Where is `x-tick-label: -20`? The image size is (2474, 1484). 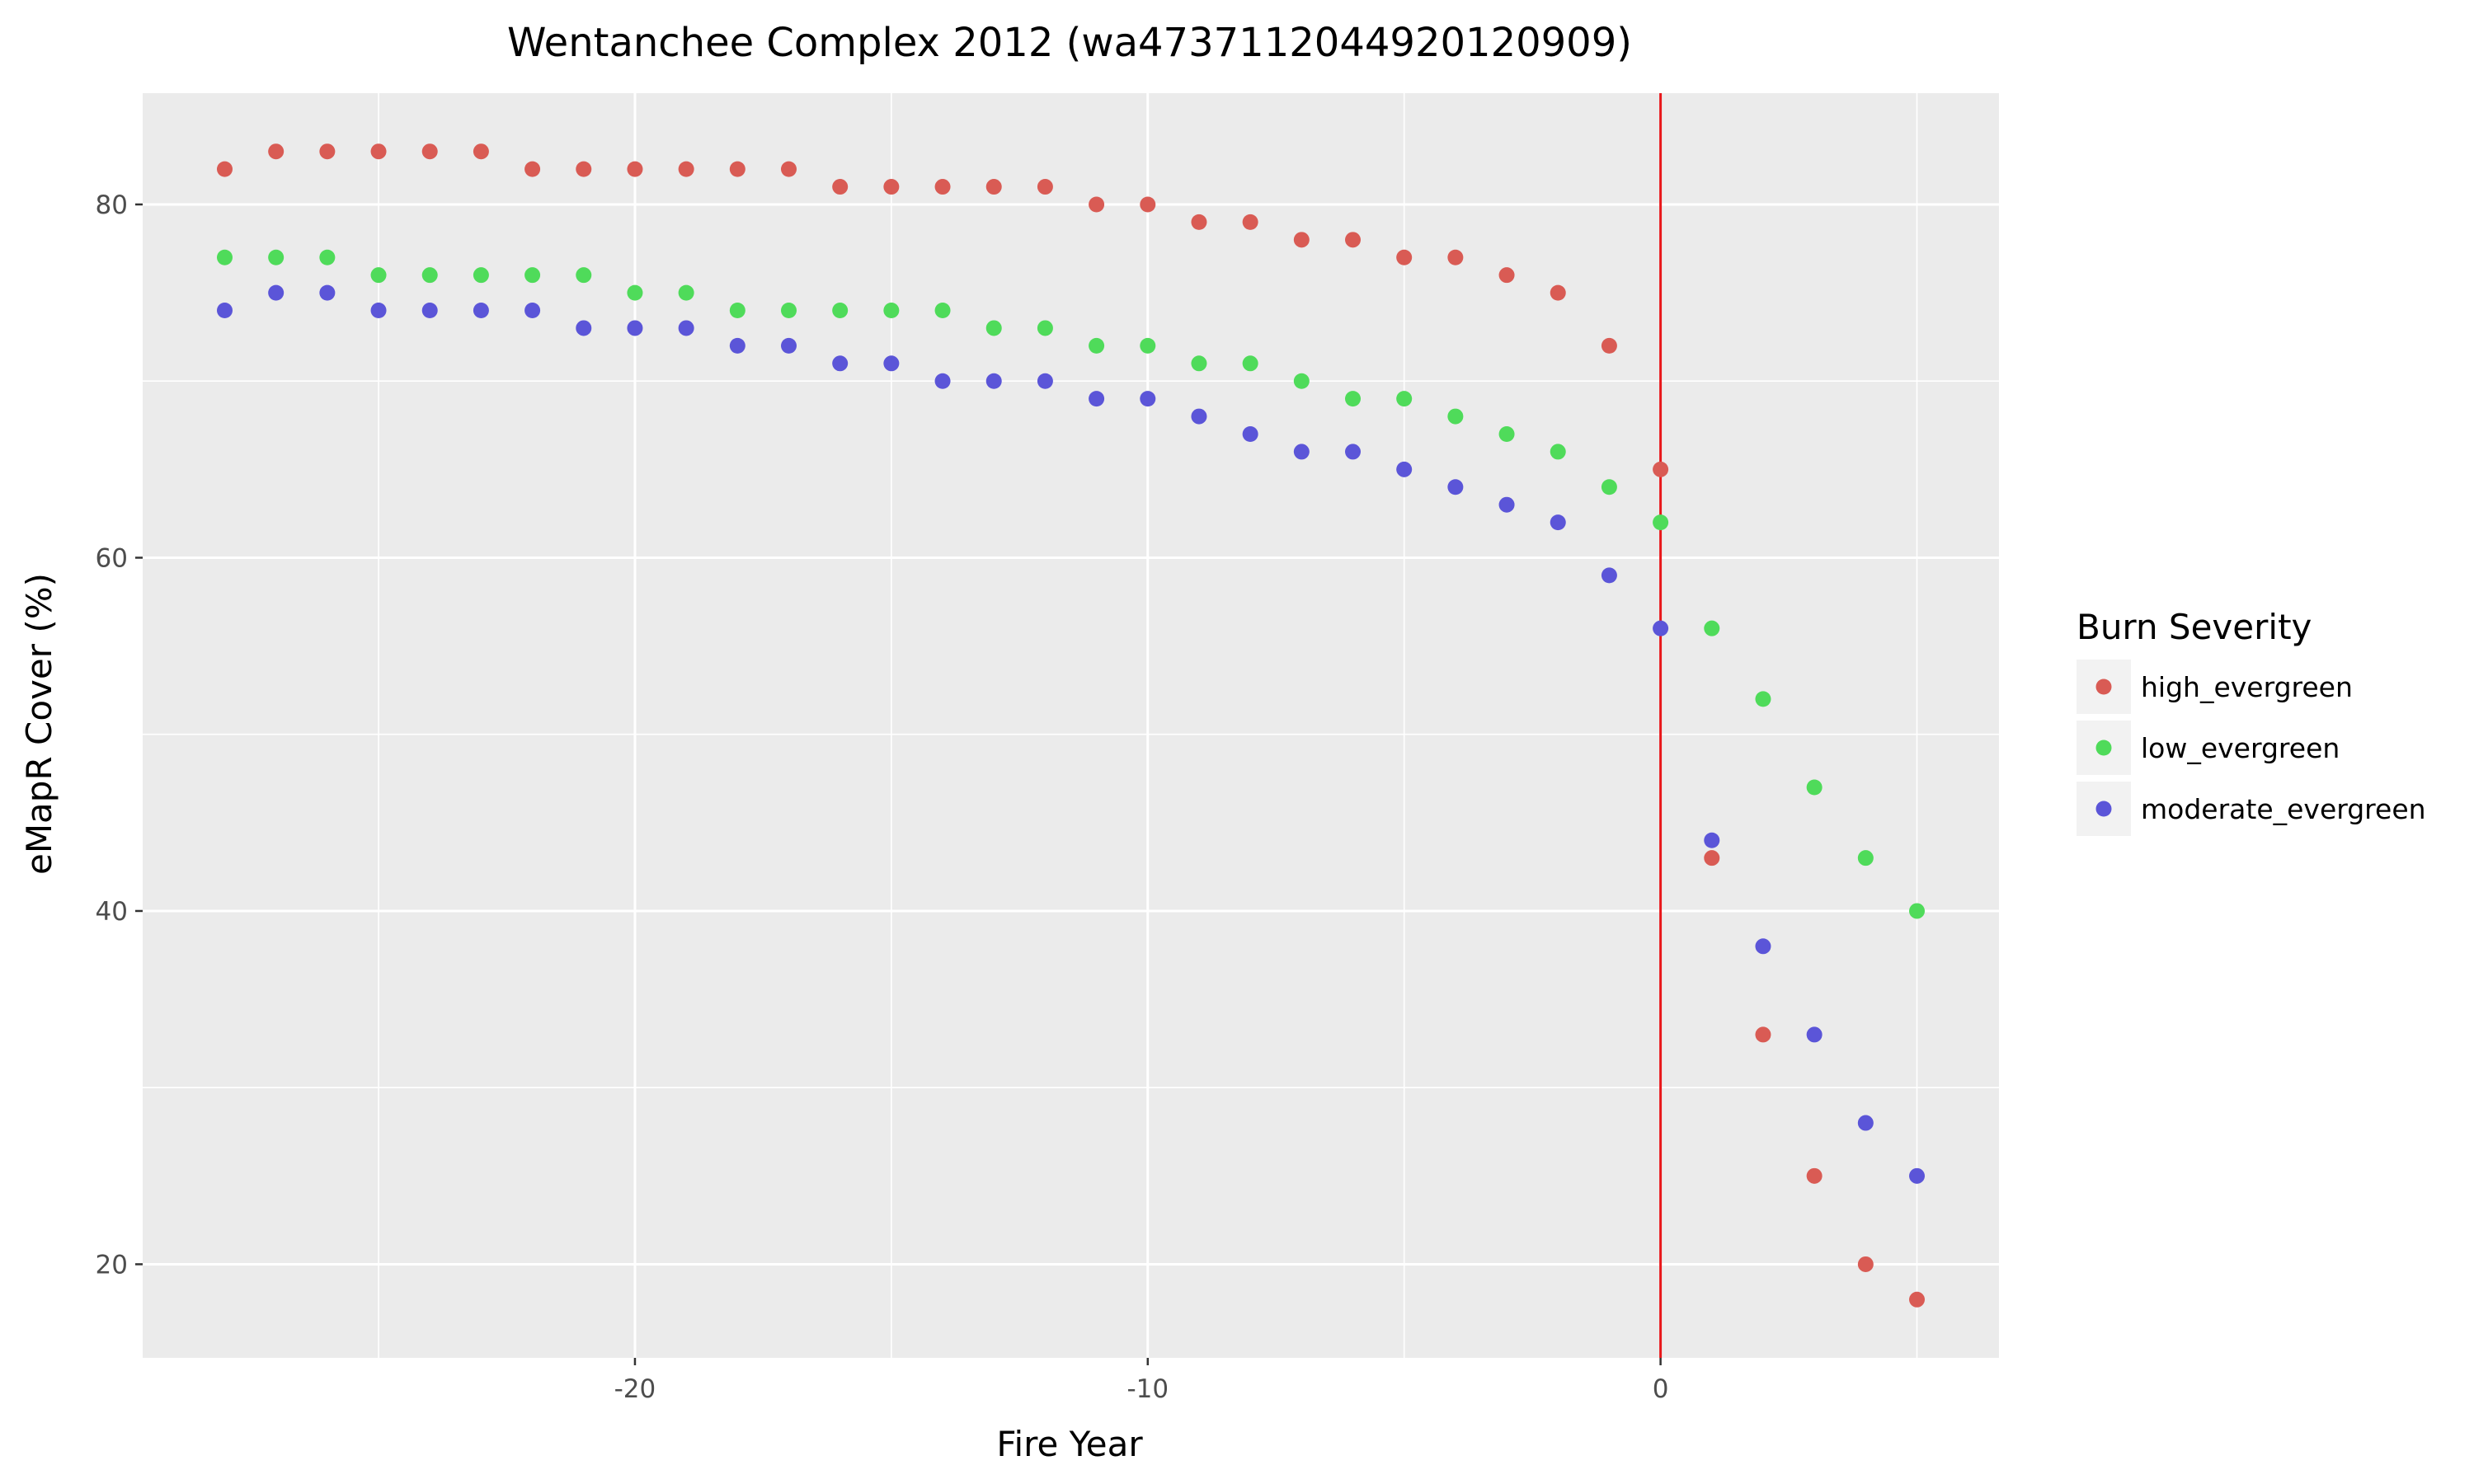
x-tick-label: -20 is located at coordinates (635, 1389).